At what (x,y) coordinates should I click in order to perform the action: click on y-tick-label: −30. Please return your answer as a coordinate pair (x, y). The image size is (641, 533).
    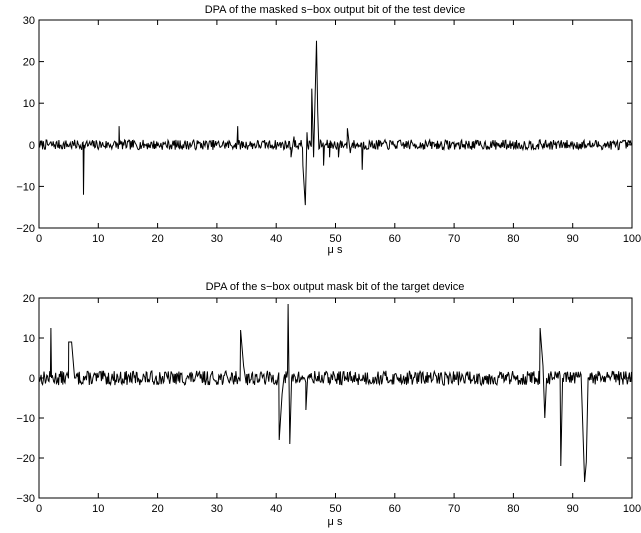
    Looking at the image, I should click on (25, 499).